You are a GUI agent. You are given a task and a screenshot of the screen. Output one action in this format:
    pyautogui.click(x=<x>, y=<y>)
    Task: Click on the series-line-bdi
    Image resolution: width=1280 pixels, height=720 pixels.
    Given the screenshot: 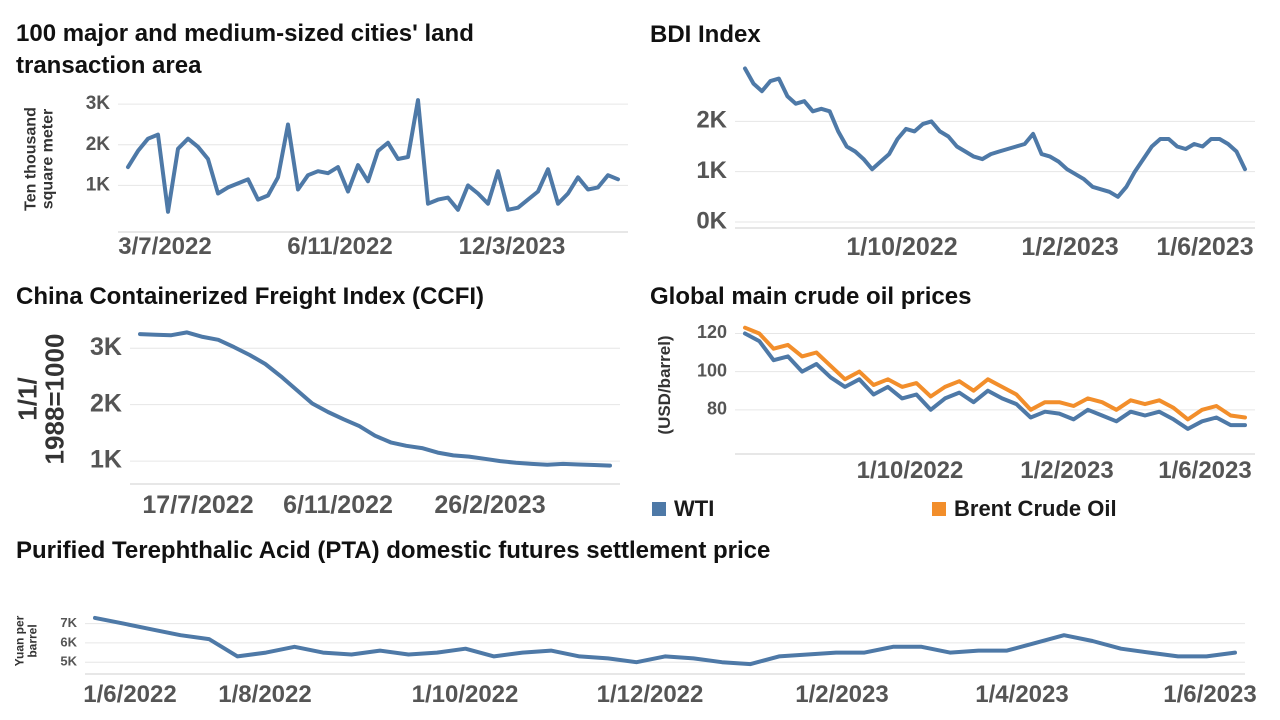 What is the action you would take?
    pyautogui.click(x=995, y=132)
    